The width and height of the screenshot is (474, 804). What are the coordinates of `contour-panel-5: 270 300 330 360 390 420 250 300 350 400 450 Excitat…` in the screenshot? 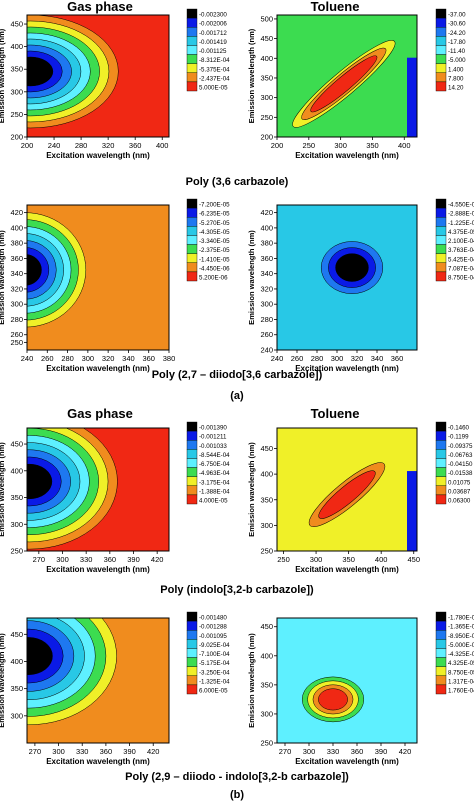 It's located at (115, 497).